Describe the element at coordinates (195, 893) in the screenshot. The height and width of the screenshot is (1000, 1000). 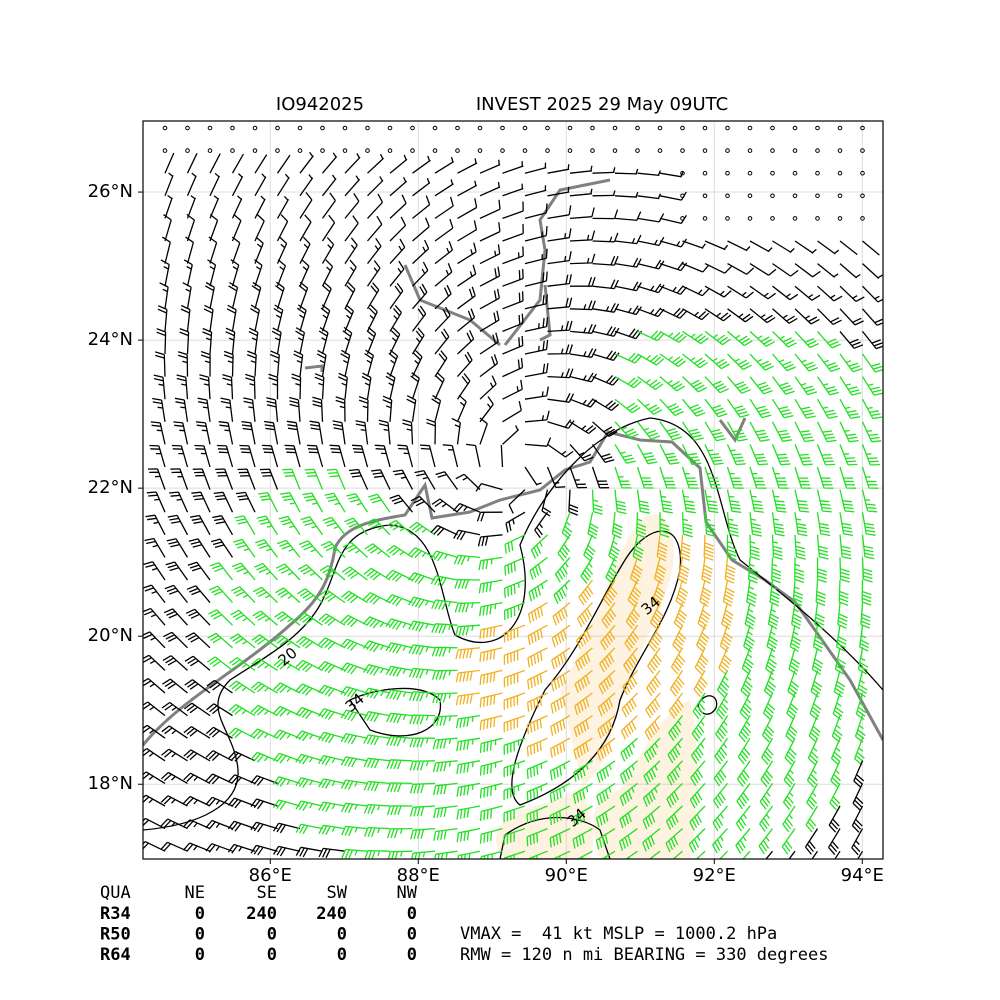
I see `table-header: NE` at that location.